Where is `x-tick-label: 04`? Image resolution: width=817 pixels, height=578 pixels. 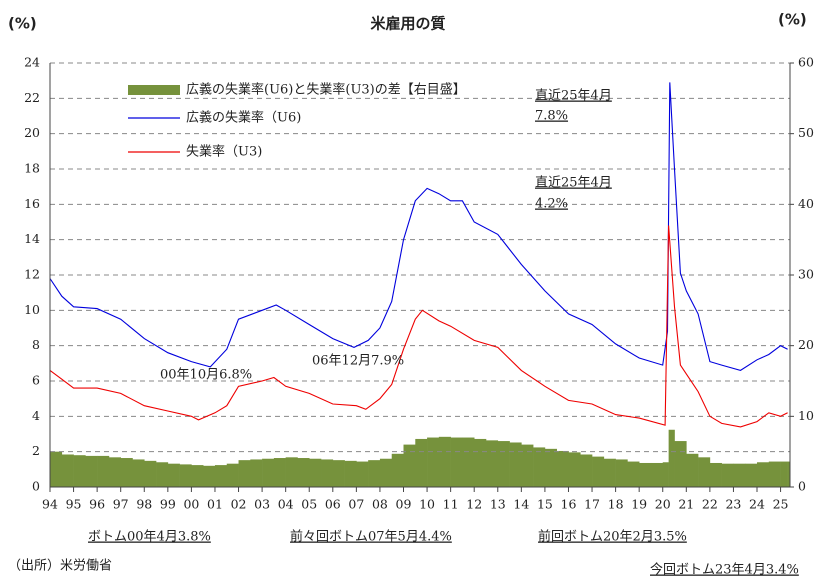
x-tick-label: 04 is located at coordinates (286, 504).